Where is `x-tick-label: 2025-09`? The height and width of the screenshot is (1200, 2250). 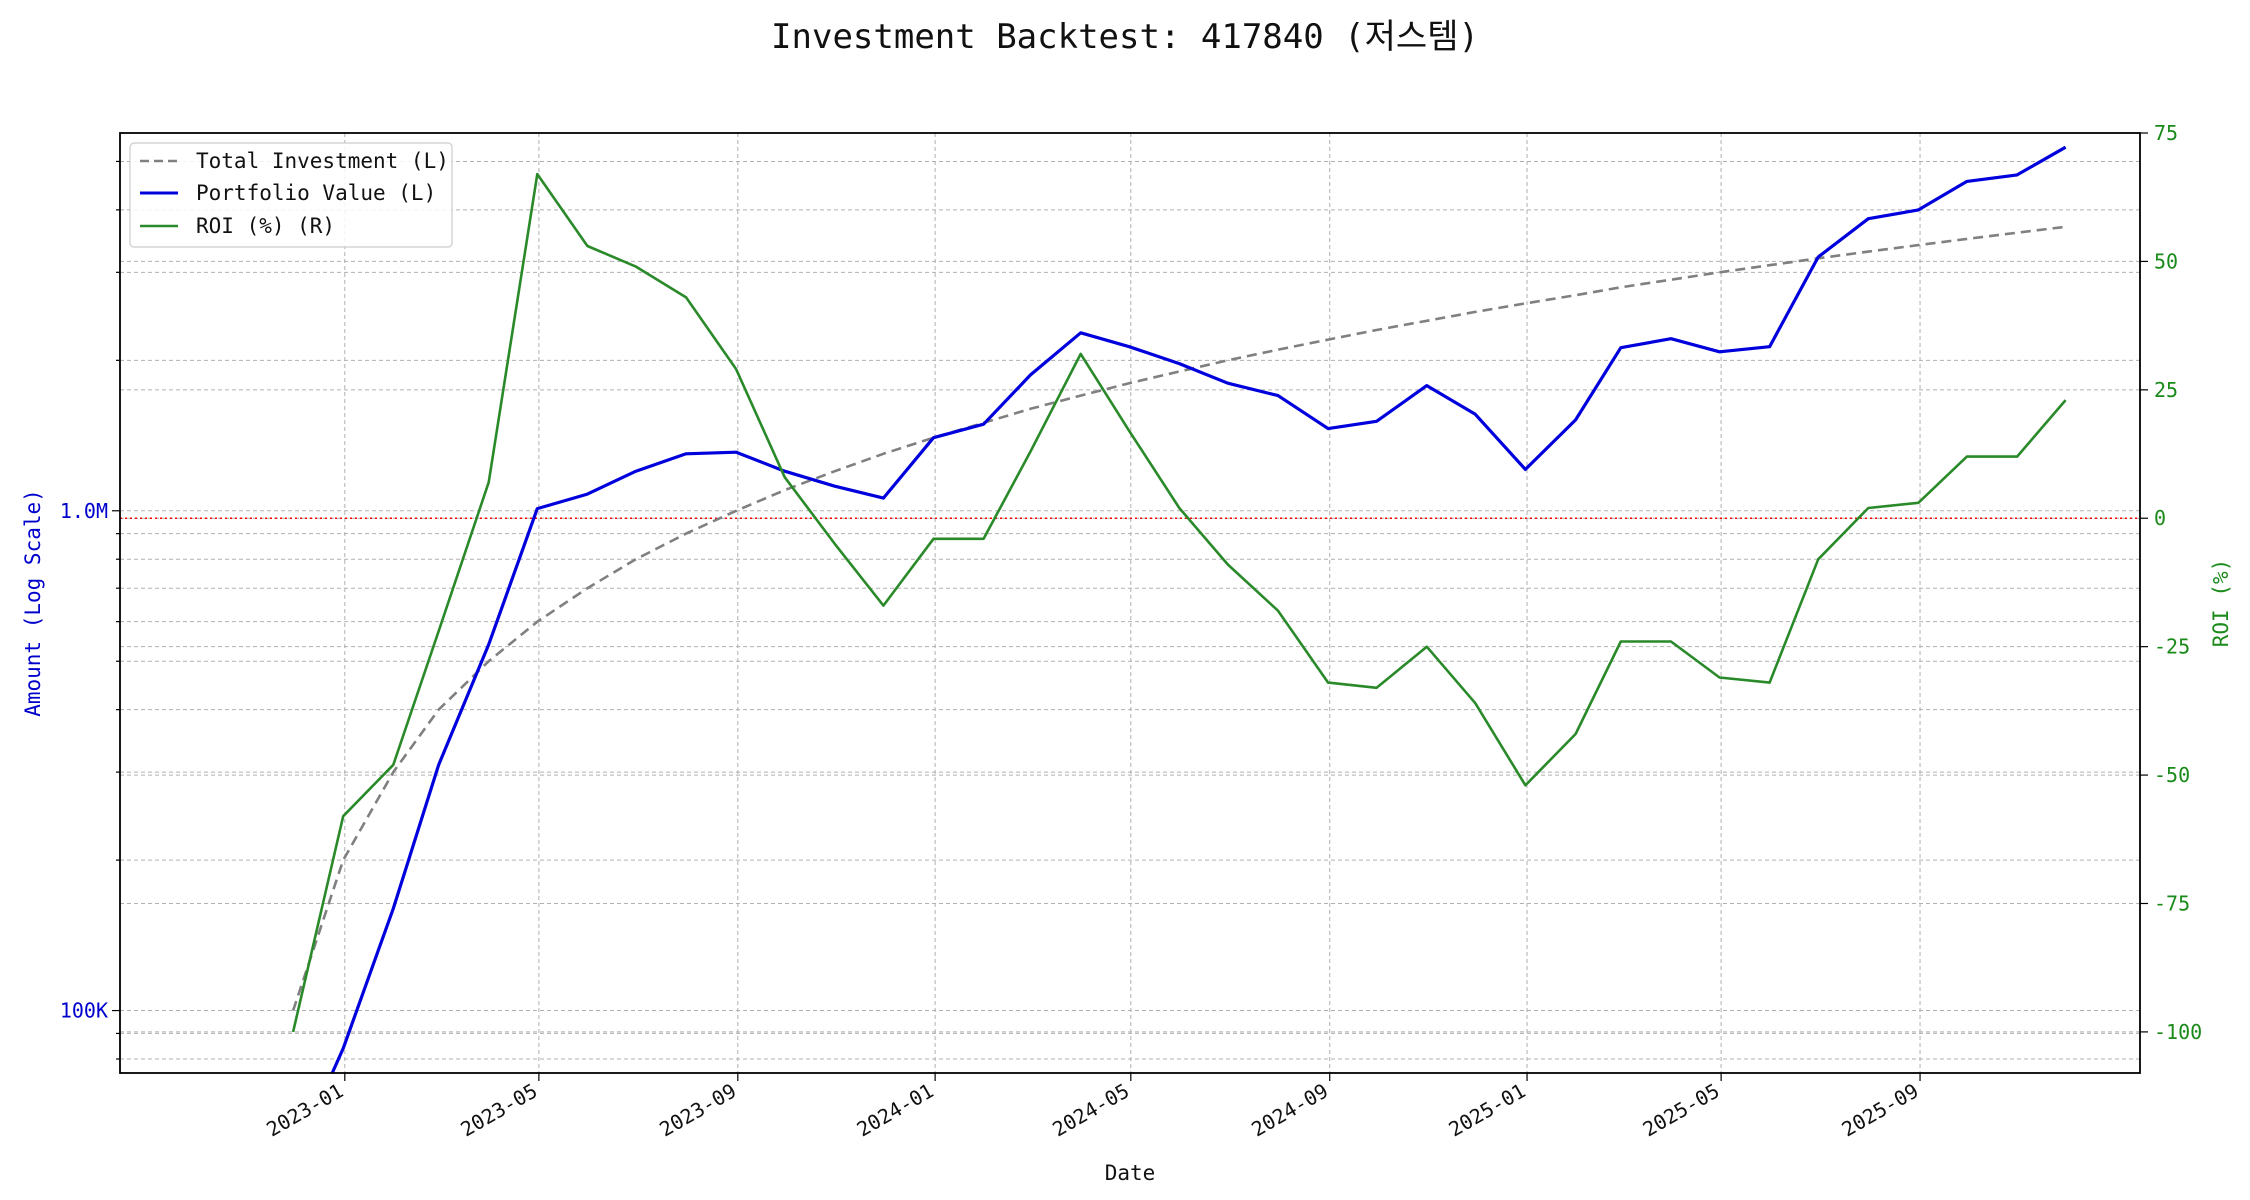 x-tick-label: 2025-09 is located at coordinates (1880, 1110).